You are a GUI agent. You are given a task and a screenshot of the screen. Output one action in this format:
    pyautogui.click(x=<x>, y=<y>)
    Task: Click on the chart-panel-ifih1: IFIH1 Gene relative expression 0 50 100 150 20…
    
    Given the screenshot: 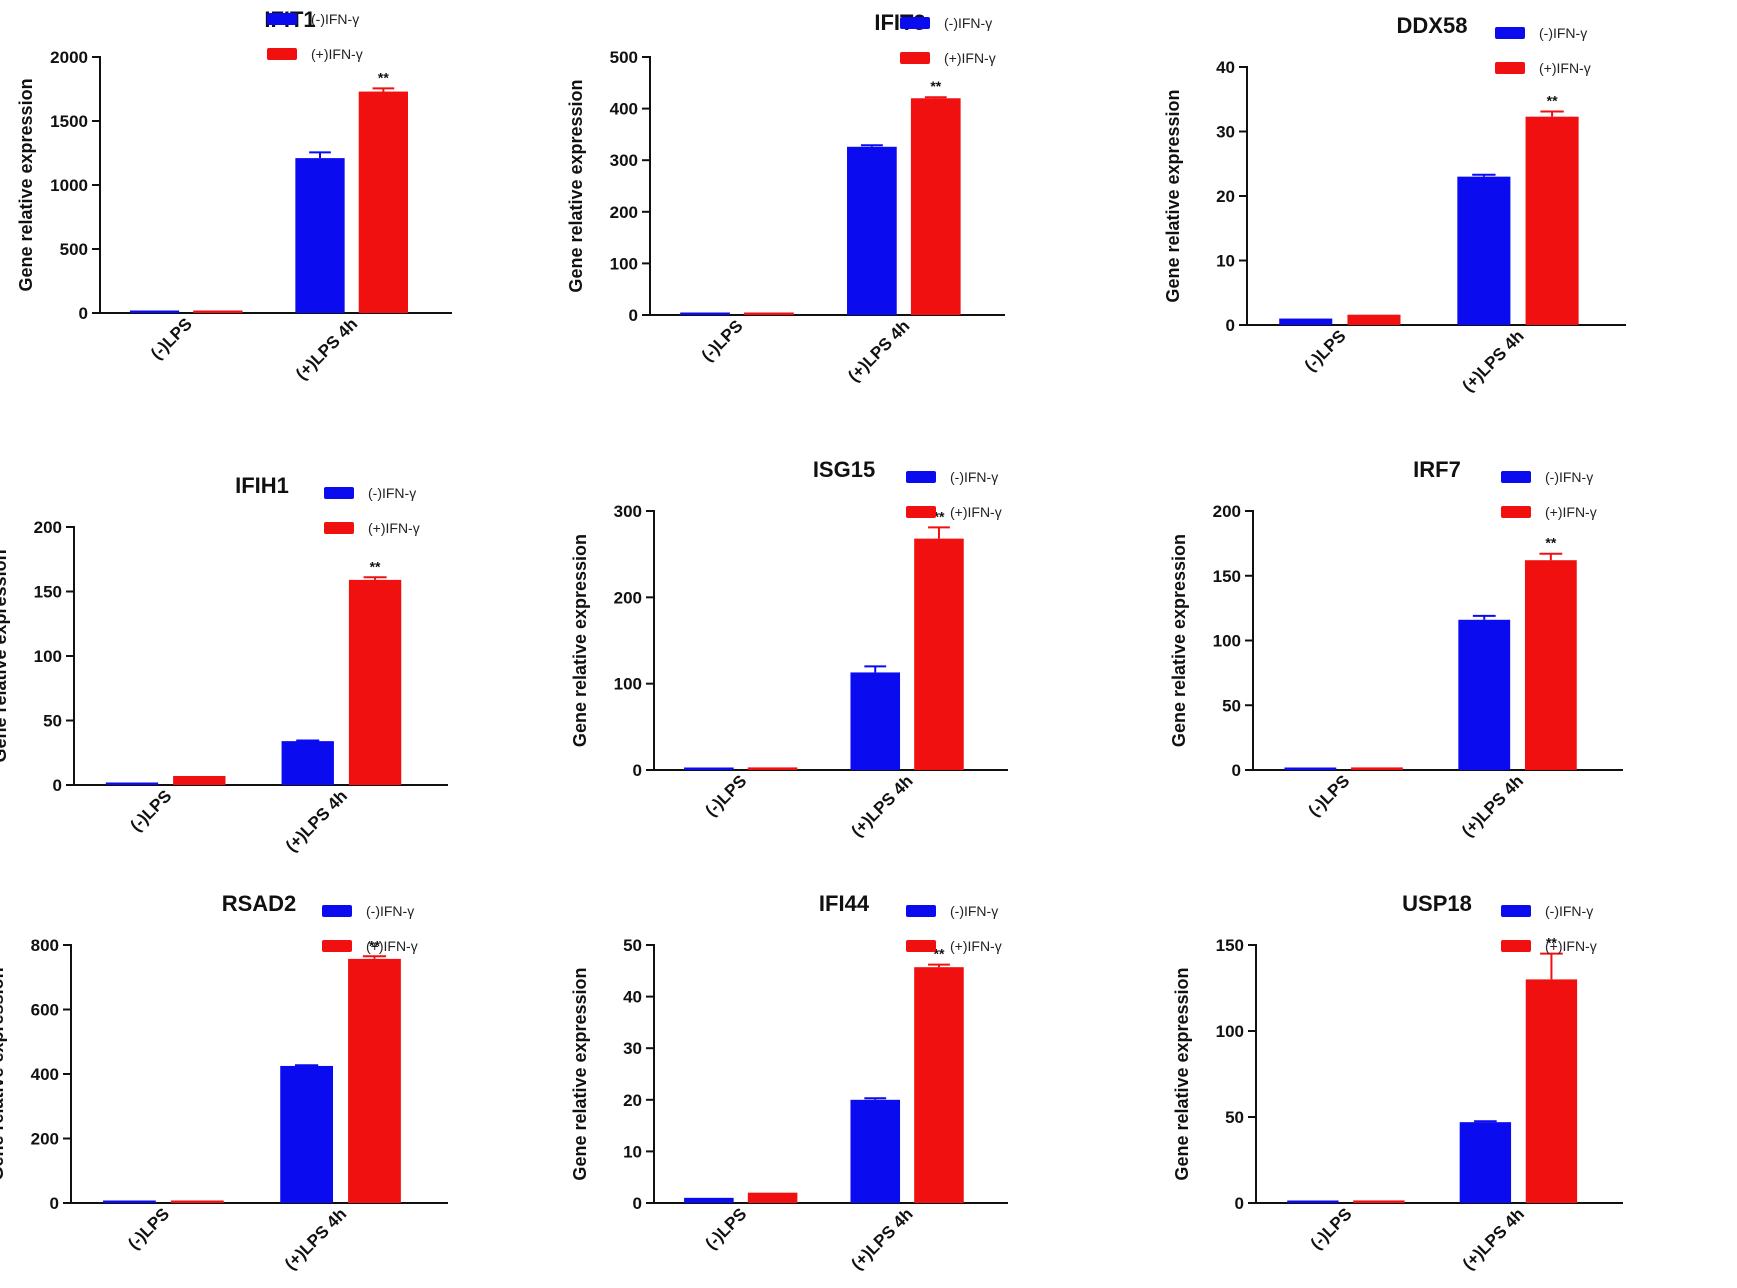 What is the action you would take?
    pyautogui.click(x=224, y=664)
    